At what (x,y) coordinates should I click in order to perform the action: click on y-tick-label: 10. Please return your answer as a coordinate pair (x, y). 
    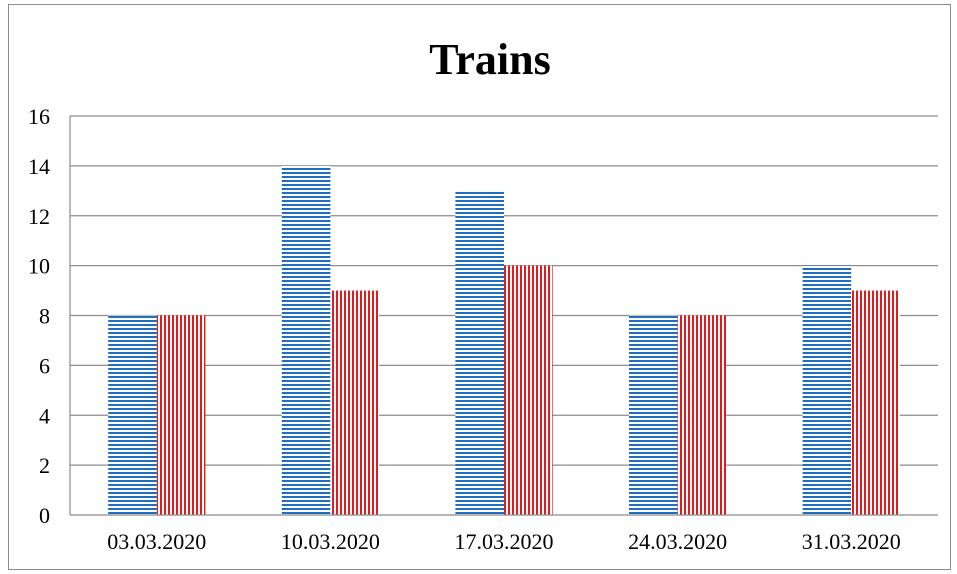
    Looking at the image, I should click on (39, 266).